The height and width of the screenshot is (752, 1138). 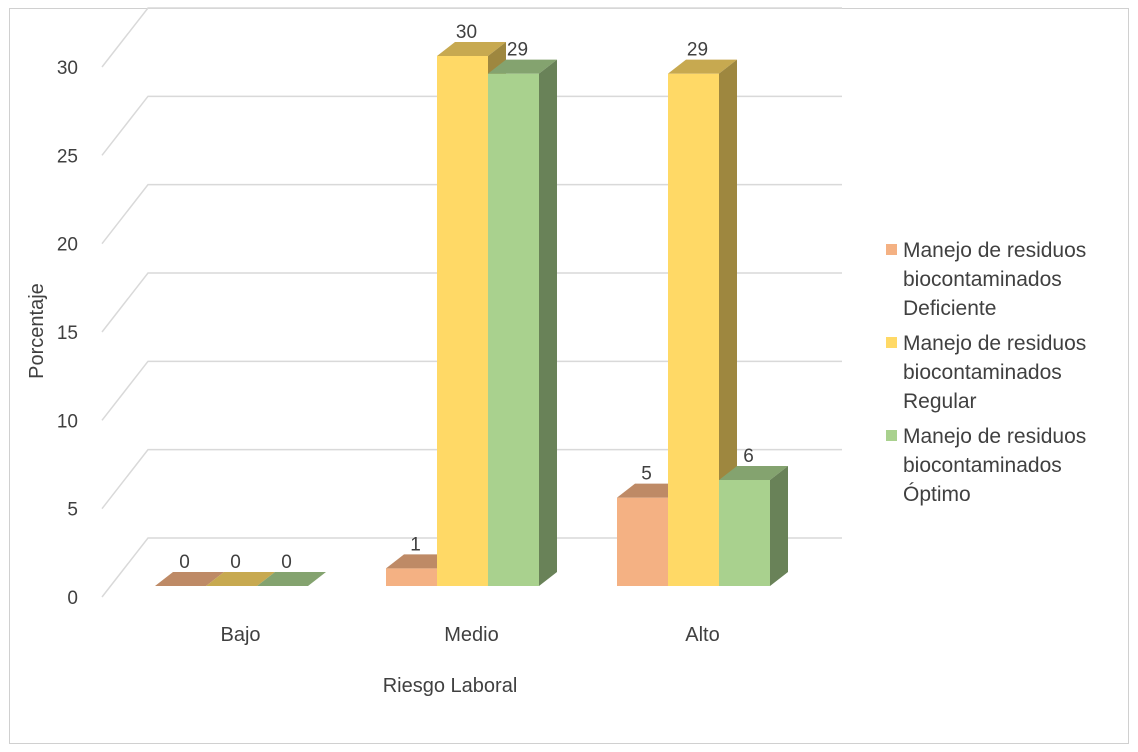 What do you see at coordinates (415, 544) in the screenshot?
I see `data-label-medio-0: 1` at bounding box center [415, 544].